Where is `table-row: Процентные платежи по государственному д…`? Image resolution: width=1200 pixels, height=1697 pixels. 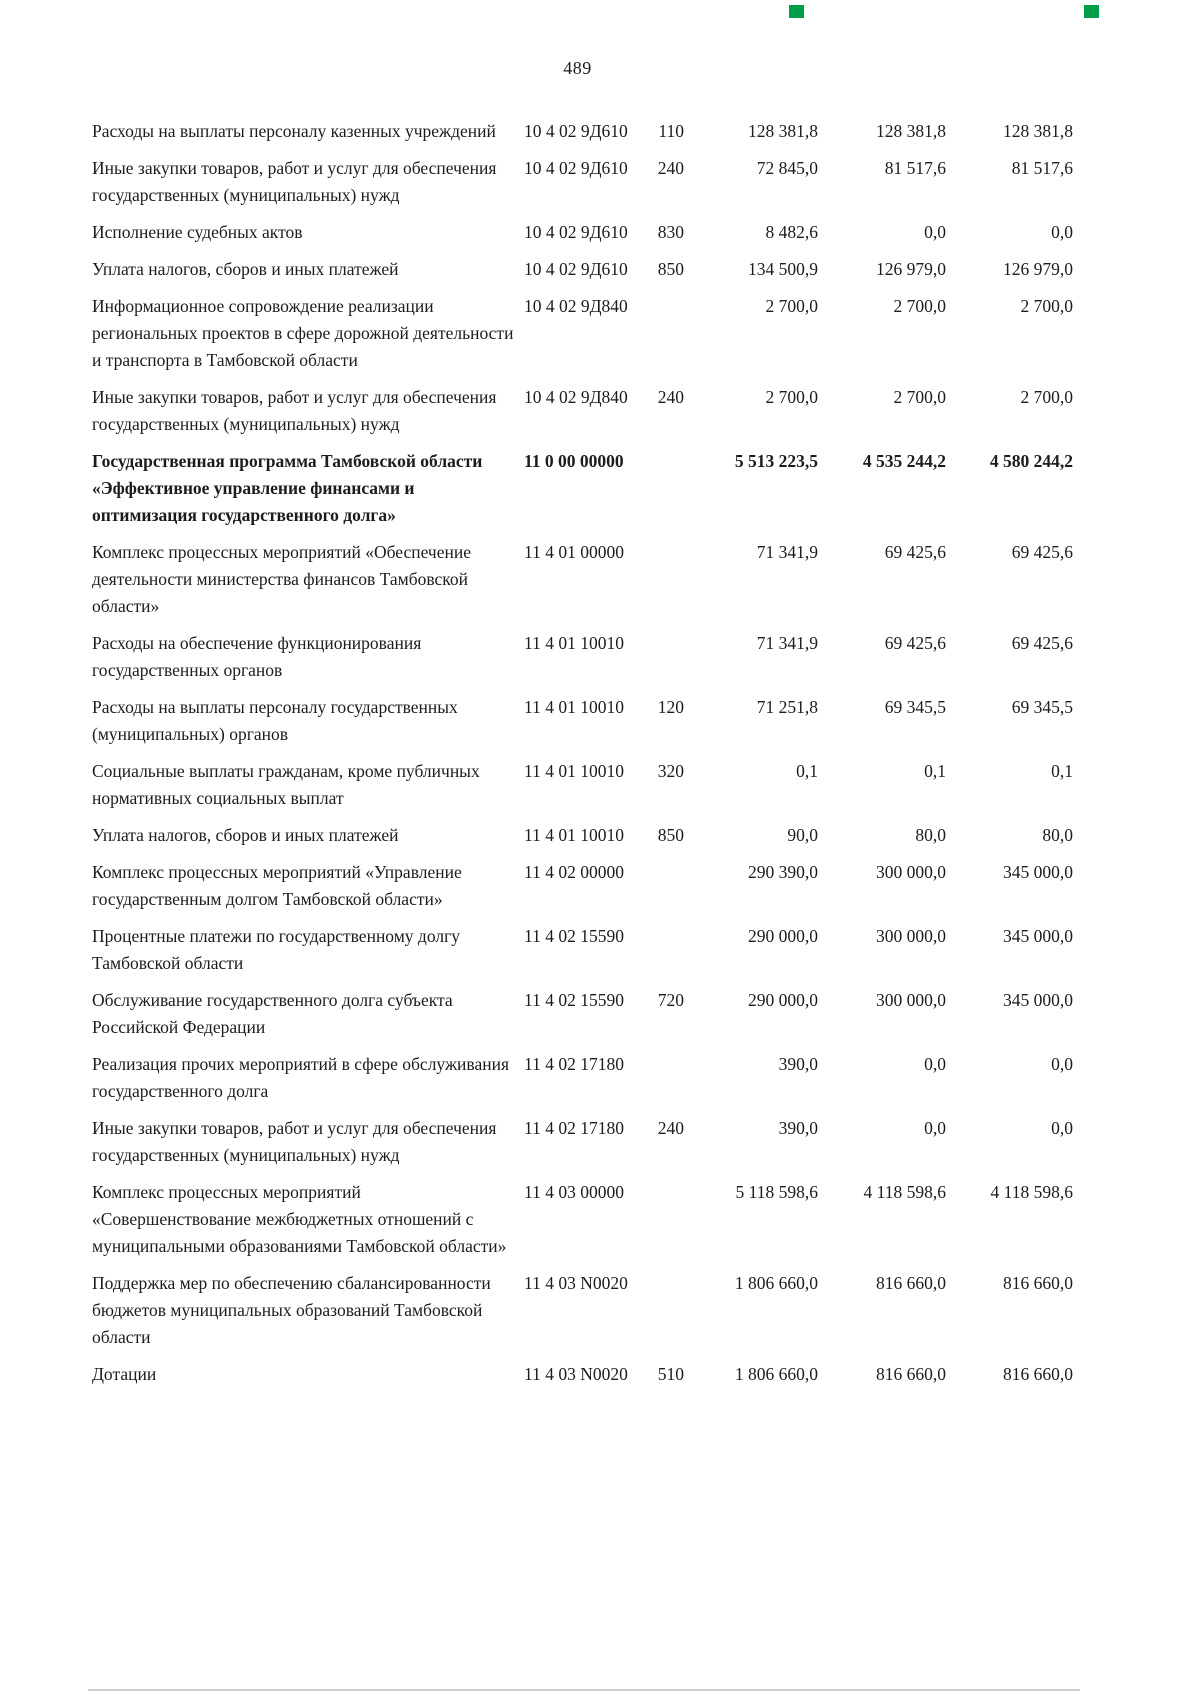 table-row: Процентные платежи по государственному д… is located at coordinates (582, 950).